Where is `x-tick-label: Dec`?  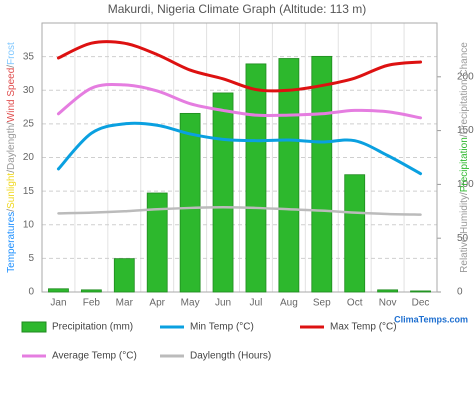 x-tick-label: Dec is located at coordinates (421, 303).